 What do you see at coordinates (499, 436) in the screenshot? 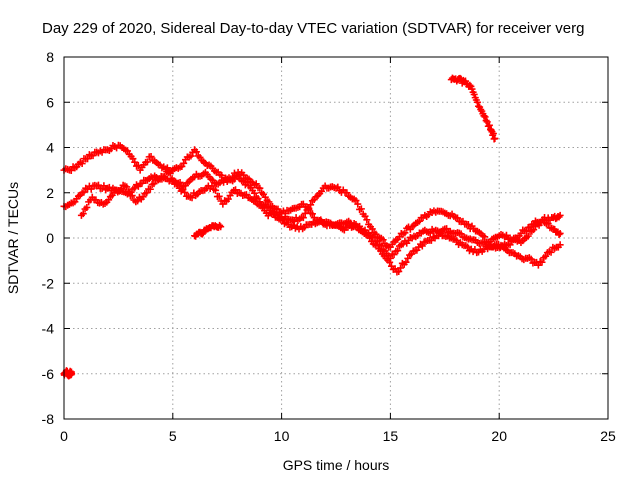
I see `x-tick-label: 20` at bounding box center [499, 436].